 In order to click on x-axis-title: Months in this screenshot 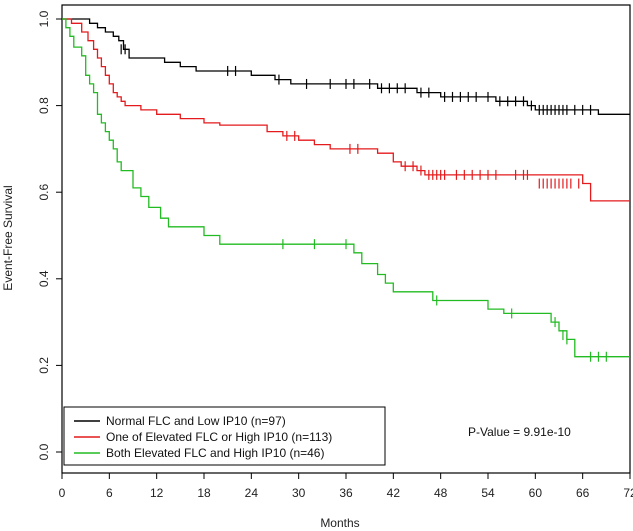, I will do `click(339, 523)`.